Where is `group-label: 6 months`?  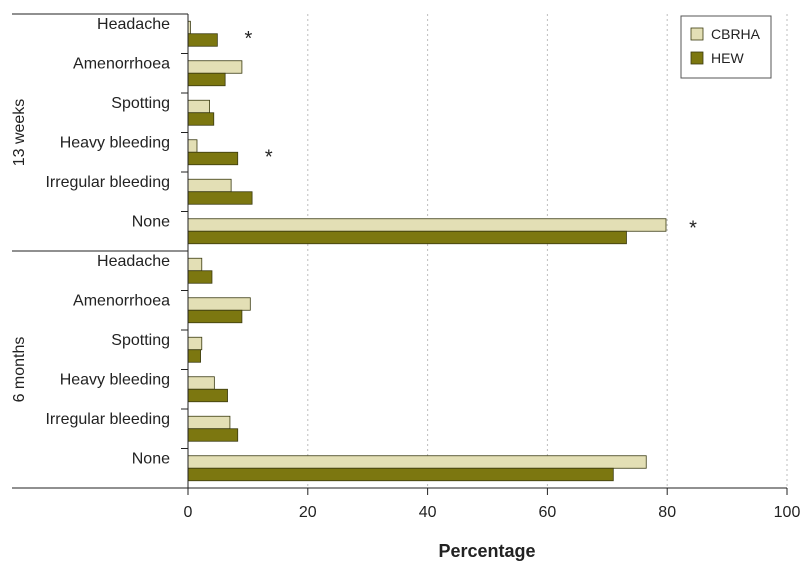 group-label: 6 months is located at coordinates (19, 370).